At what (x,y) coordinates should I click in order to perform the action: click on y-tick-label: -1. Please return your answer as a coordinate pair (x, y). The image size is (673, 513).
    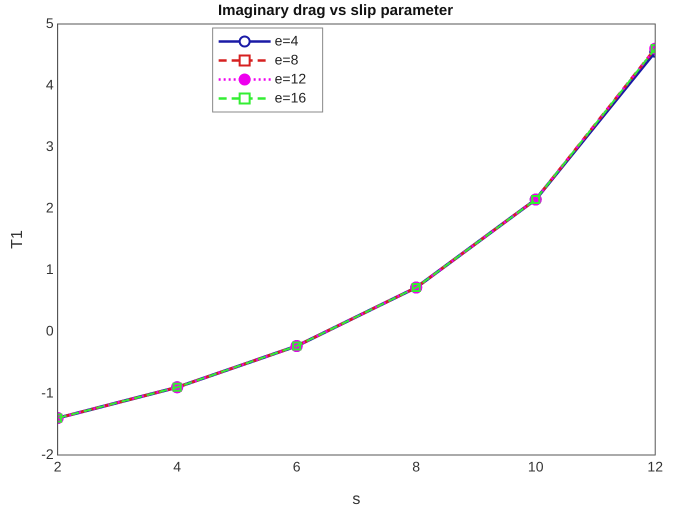
    Looking at the image, I should click on (47, 392).